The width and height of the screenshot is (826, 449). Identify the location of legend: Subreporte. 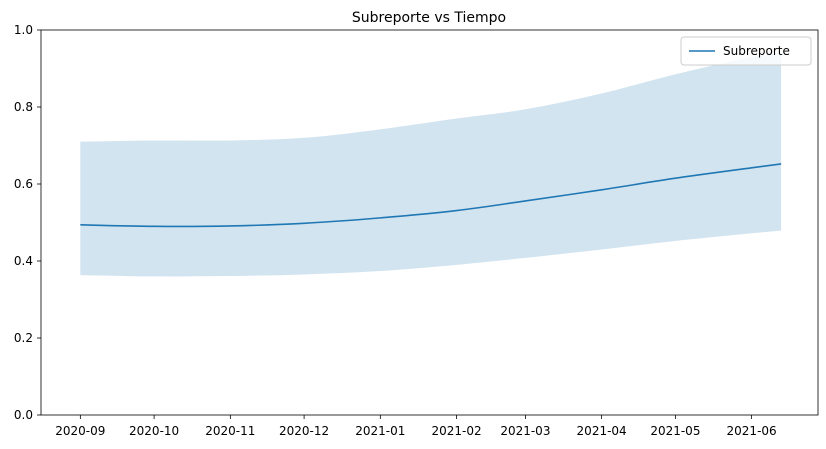
(746, 51).